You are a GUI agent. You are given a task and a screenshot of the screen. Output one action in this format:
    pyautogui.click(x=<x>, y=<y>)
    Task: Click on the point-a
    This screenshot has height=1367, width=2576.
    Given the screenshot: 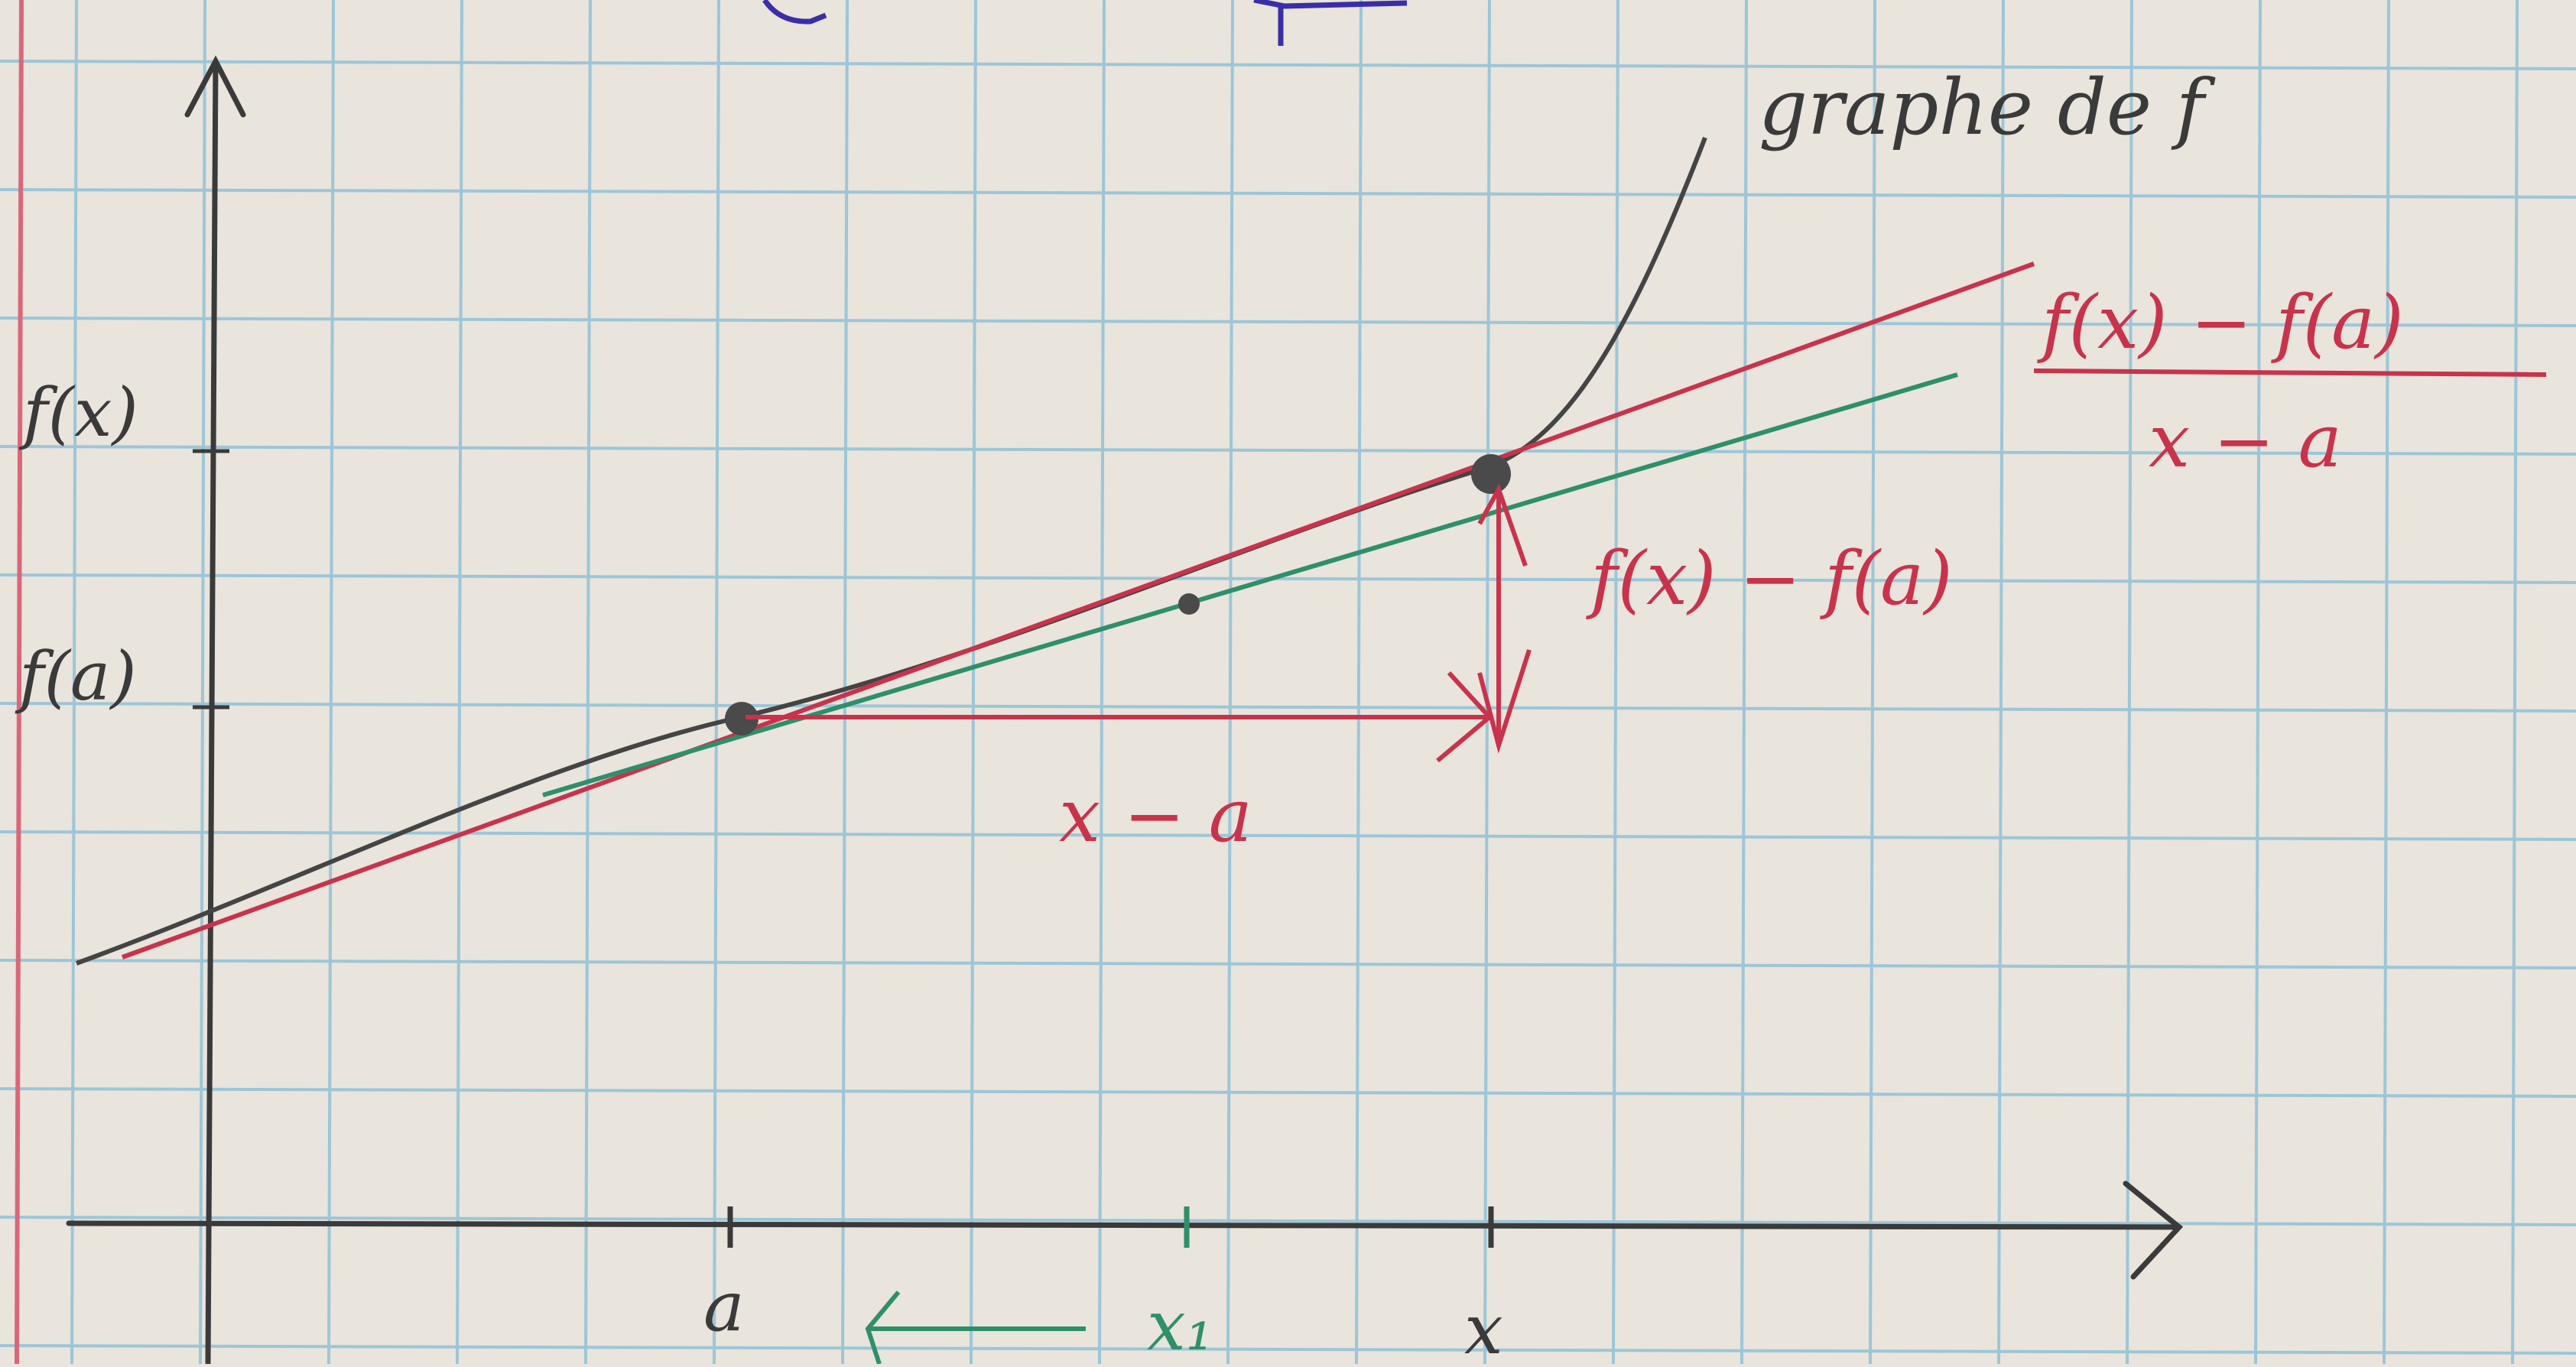 What is the action you would take?
    pyautogui.click(x=742, y=718)
    